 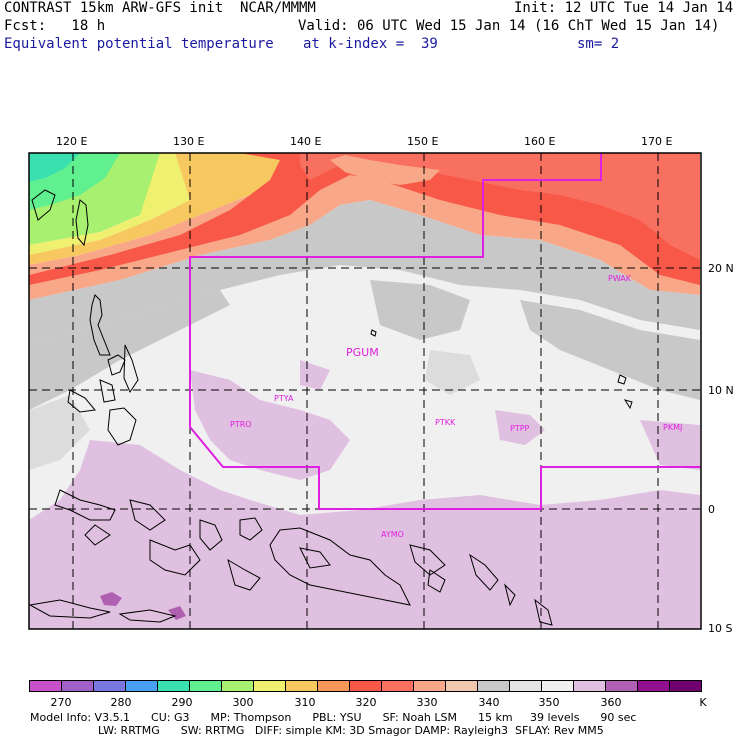 What do you see at coordinates (423, 141) in the screenshot?
I see `lon-label-150e: 150 E` at bounding box center [423, 141].